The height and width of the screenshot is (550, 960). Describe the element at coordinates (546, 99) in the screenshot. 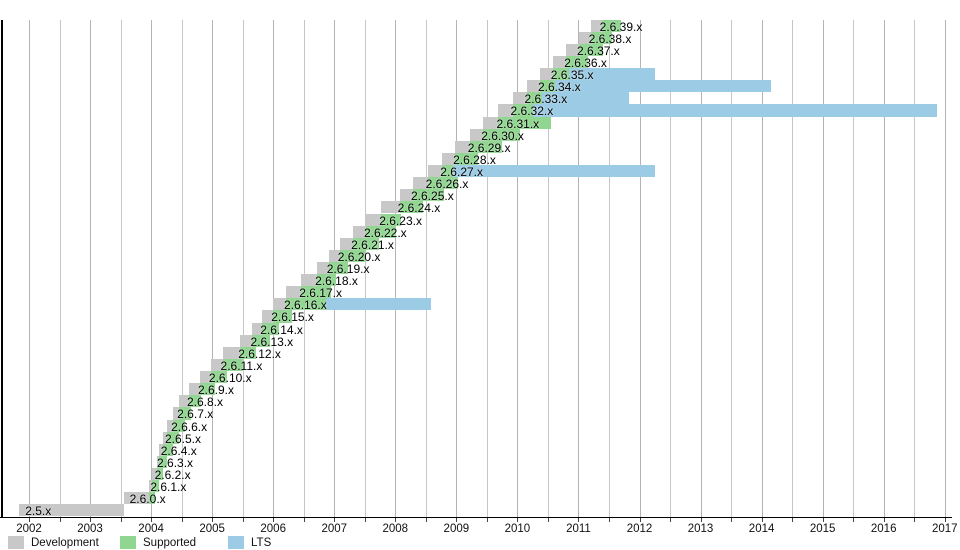

I see `version-label: 2.6.33.x` at that location.